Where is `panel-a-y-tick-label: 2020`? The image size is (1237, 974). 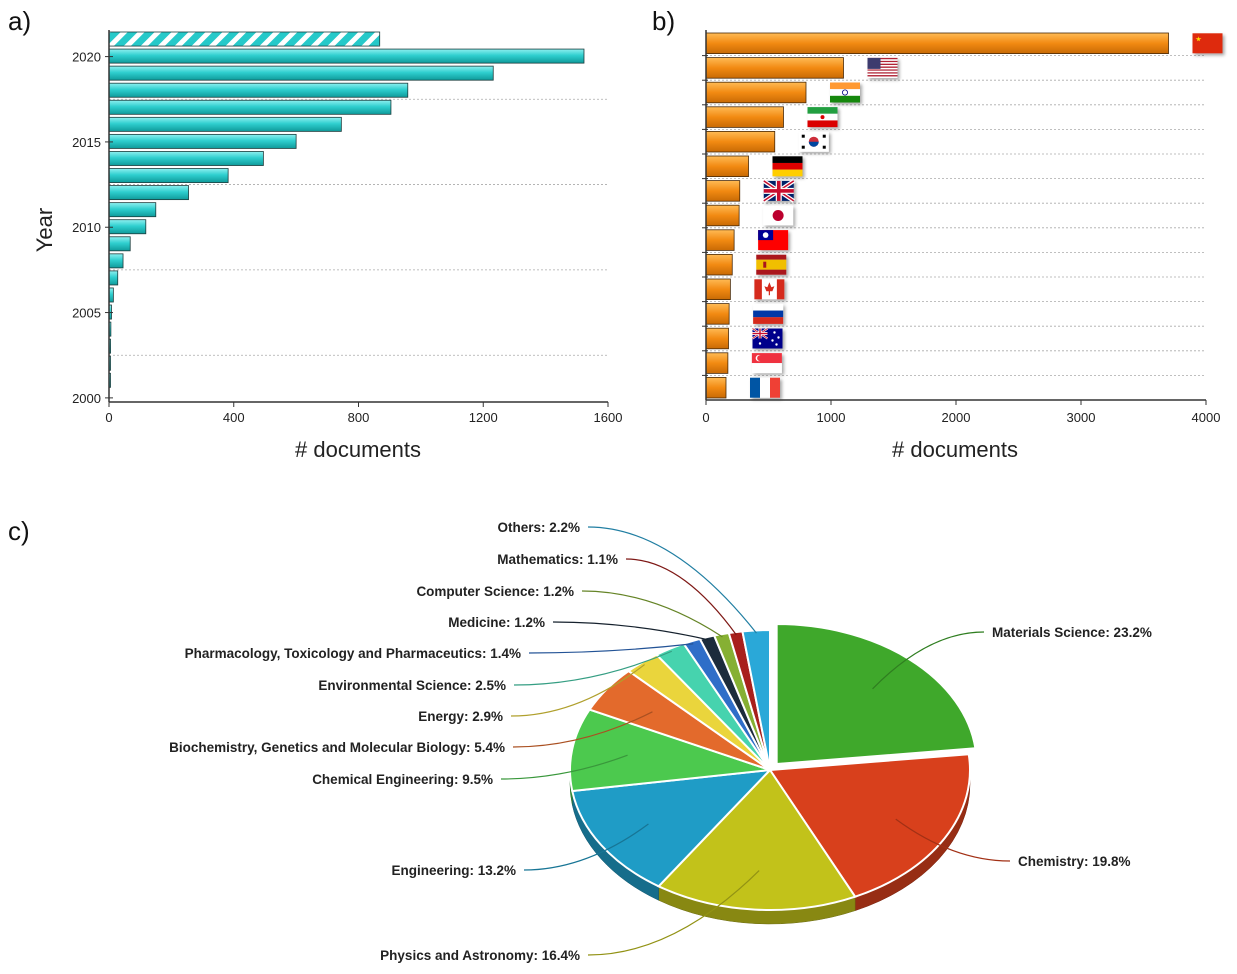
panel-a-y-tick-label: 2020 is located at coordinates (86, 57).